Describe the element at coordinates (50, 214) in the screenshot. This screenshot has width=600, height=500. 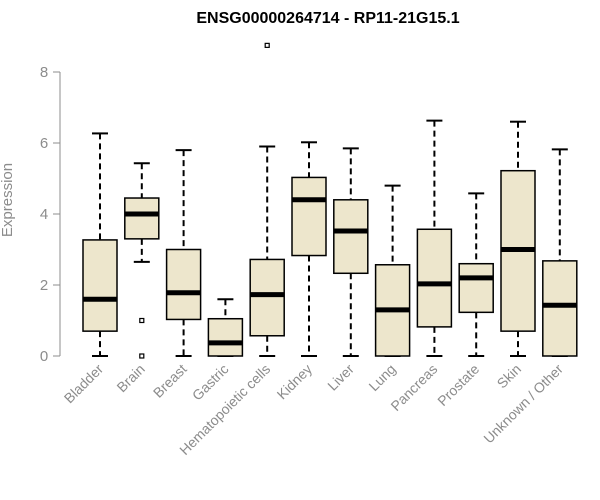
I see `y-axis: 0 2 4 6 8` at that location.